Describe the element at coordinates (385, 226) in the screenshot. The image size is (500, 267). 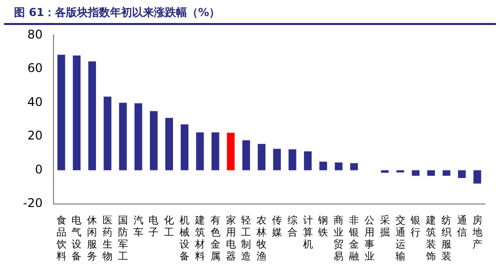
I see `x-tick-label: 采掘` at that location.